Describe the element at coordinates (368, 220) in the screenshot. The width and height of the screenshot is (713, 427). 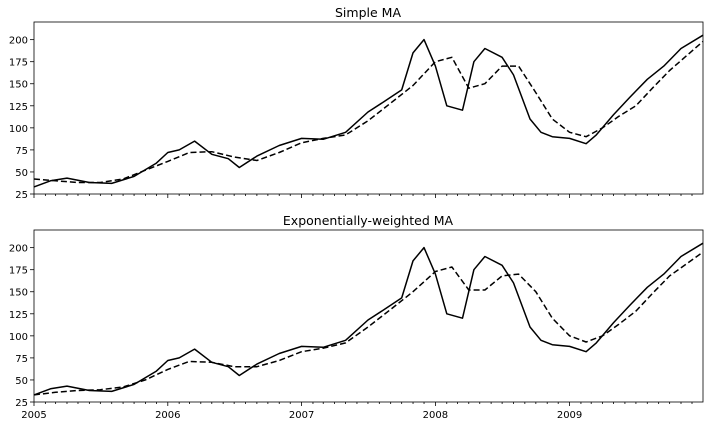
I see `chart-title: Exponentially-weighted MA` at that location.